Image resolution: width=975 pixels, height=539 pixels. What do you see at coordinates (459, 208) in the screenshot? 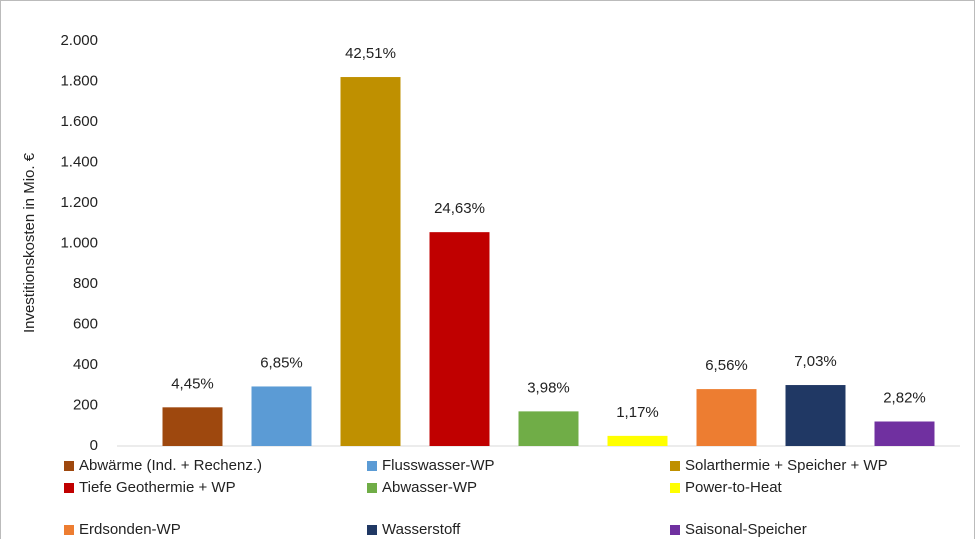
I see `data-label: 24,63%` at bounding box center [459, 208].